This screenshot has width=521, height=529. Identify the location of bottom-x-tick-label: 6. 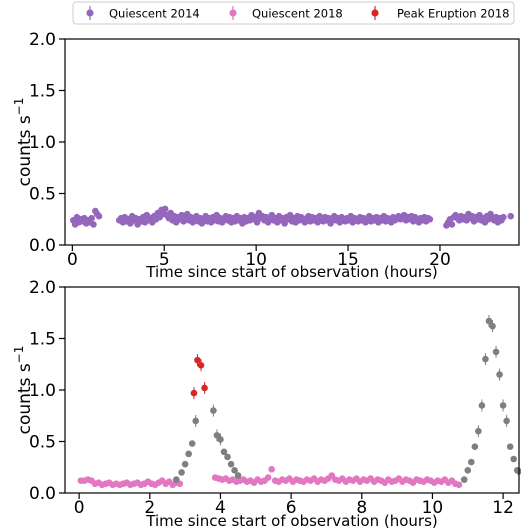
(291, 508).